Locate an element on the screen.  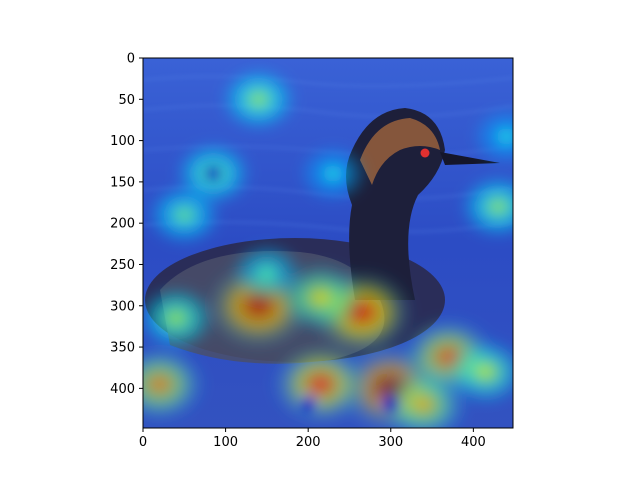
y-tick-label: 300 is located at coordinates (122, 306).